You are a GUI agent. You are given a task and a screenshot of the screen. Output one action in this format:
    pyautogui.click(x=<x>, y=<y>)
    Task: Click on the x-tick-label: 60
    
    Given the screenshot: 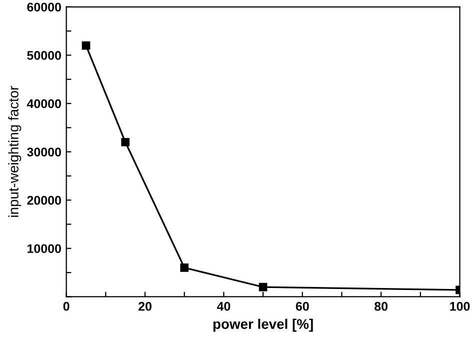 What is the action you would take?
    pyautogui.click(x=302, y=306)
    